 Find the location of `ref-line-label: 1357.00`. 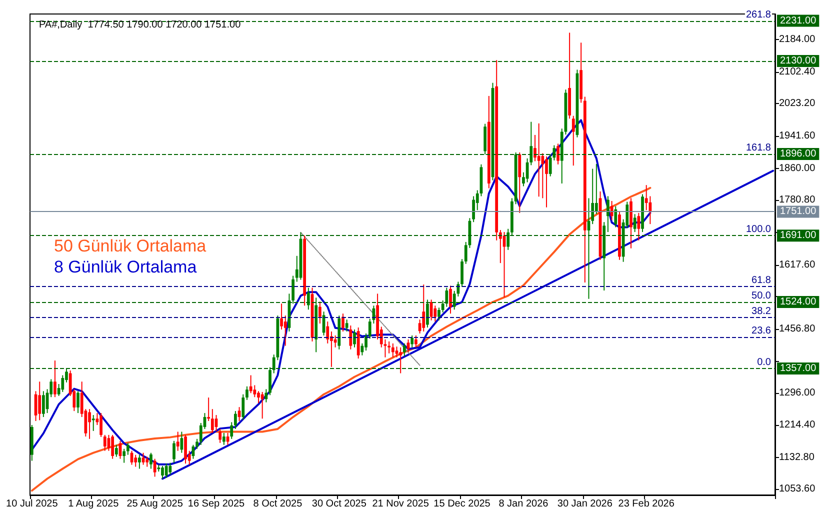

ref-line-label: 1357.00 is located at coordinates (798, 368).